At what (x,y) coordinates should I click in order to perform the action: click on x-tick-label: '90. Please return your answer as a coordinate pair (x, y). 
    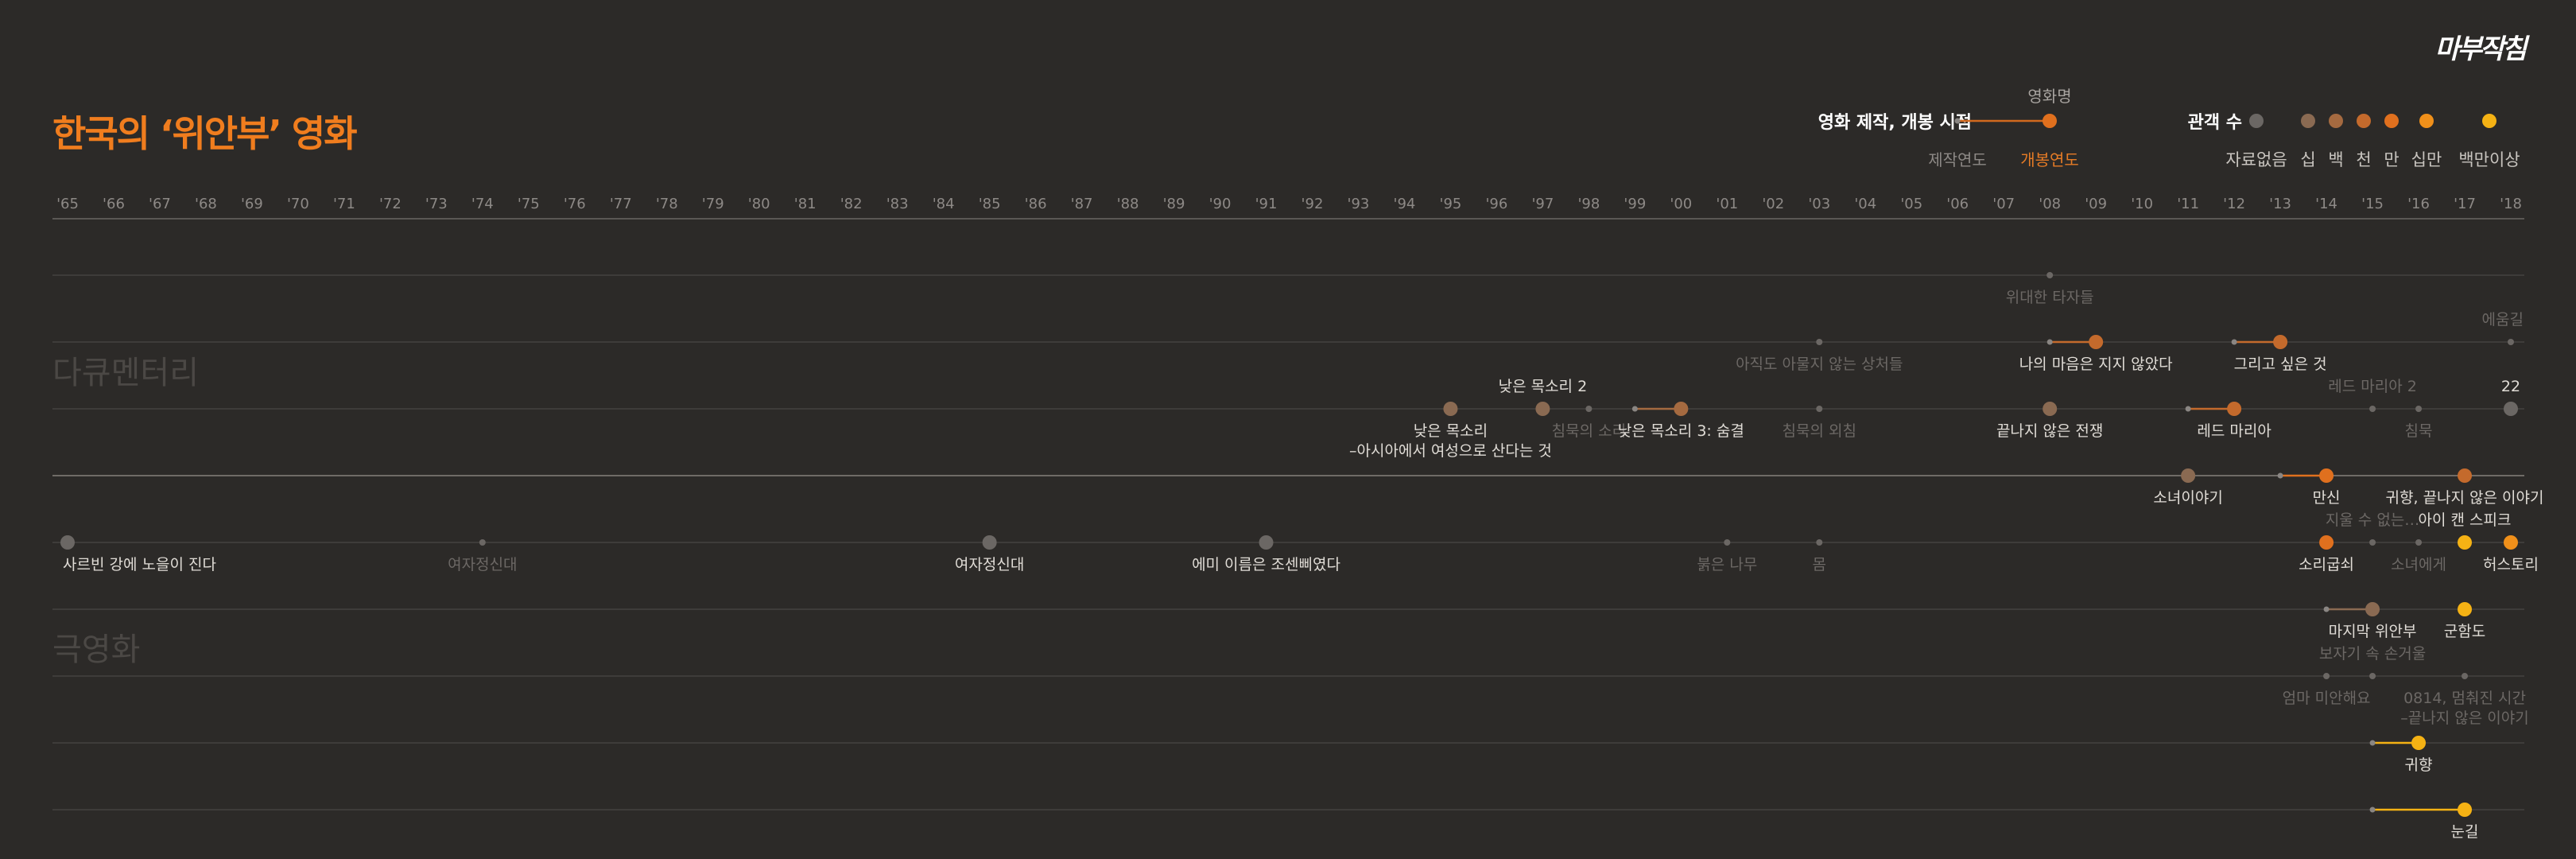
    Looking at the image, I should click on (1220, 204).